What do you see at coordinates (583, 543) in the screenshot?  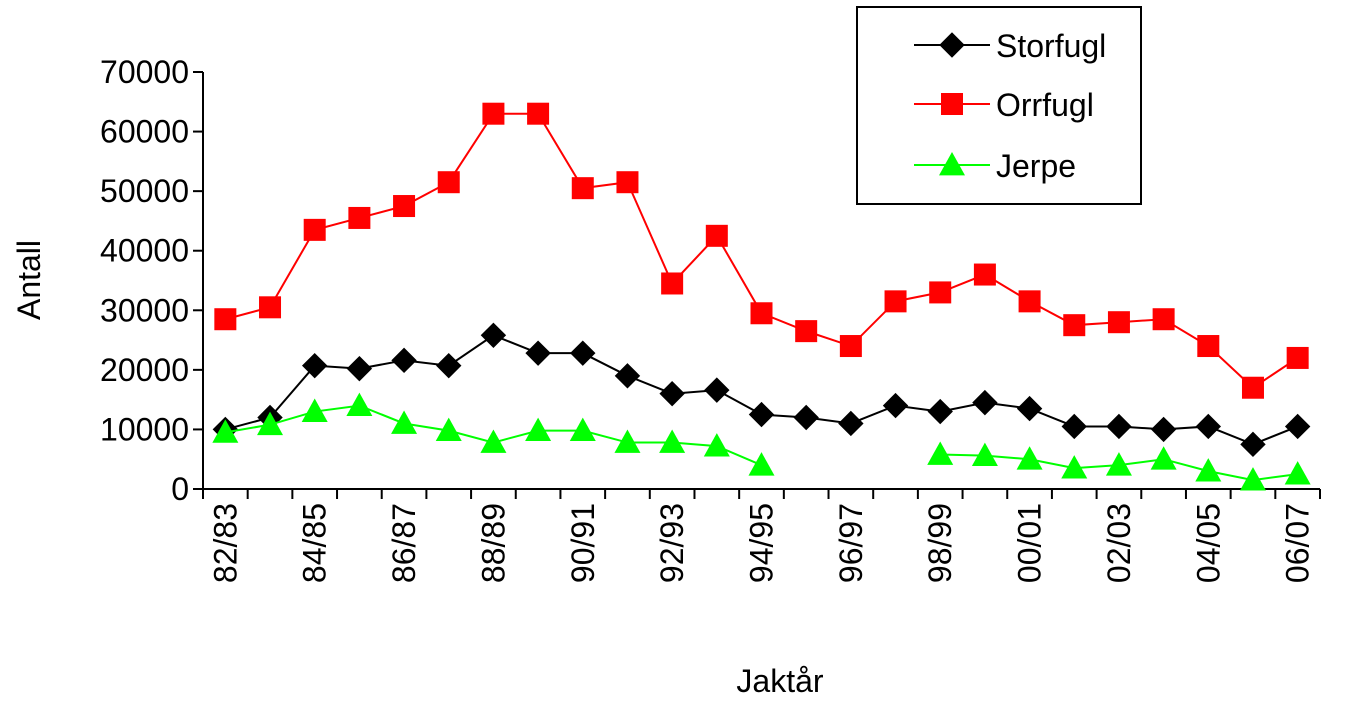 I see `x-tick-label: 90/91` at bounding box center [583, 543].